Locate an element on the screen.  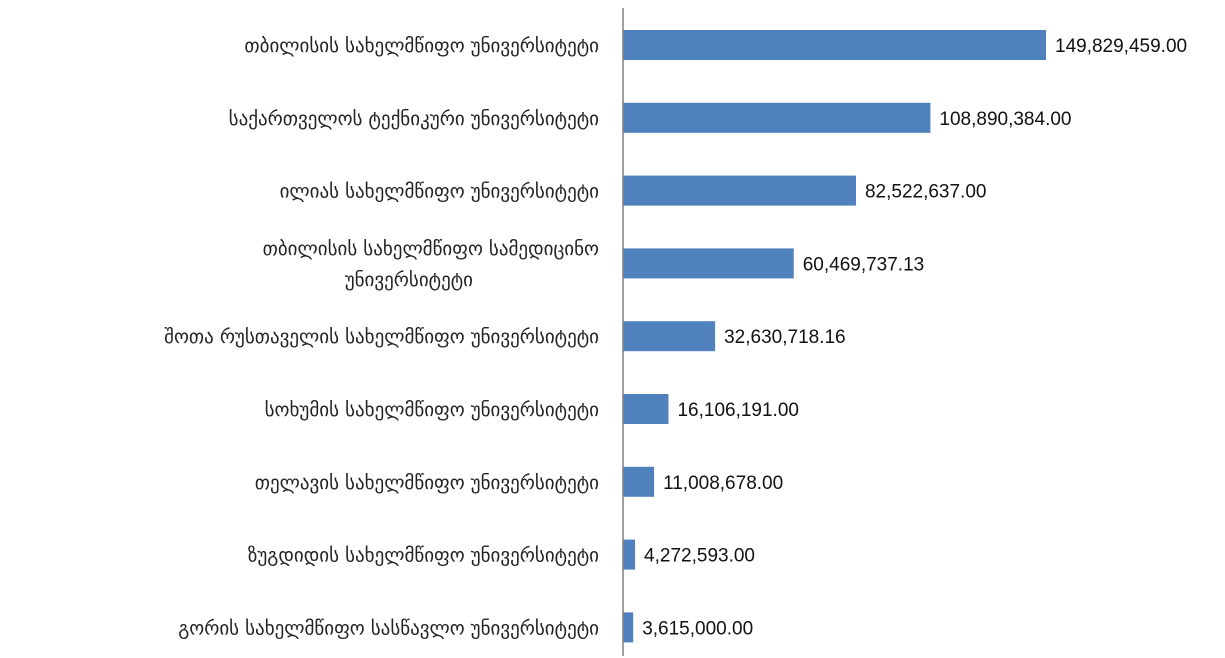
category-label-line: საქართველოს ტექნიკური უნივერსიტეტი is located at coordinates (414, 119).